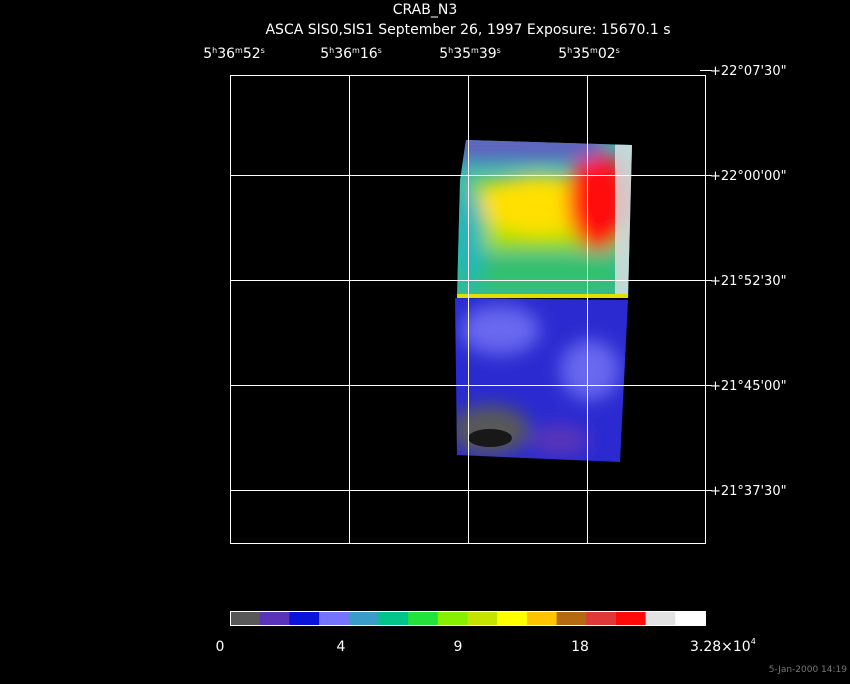 Image resolution: width=850 pixels, height=684 pixels. I want to click on ra-labels: 5h36m52s 5h36m16s 5h35m39s 5h35m02s, so click(411, 54).